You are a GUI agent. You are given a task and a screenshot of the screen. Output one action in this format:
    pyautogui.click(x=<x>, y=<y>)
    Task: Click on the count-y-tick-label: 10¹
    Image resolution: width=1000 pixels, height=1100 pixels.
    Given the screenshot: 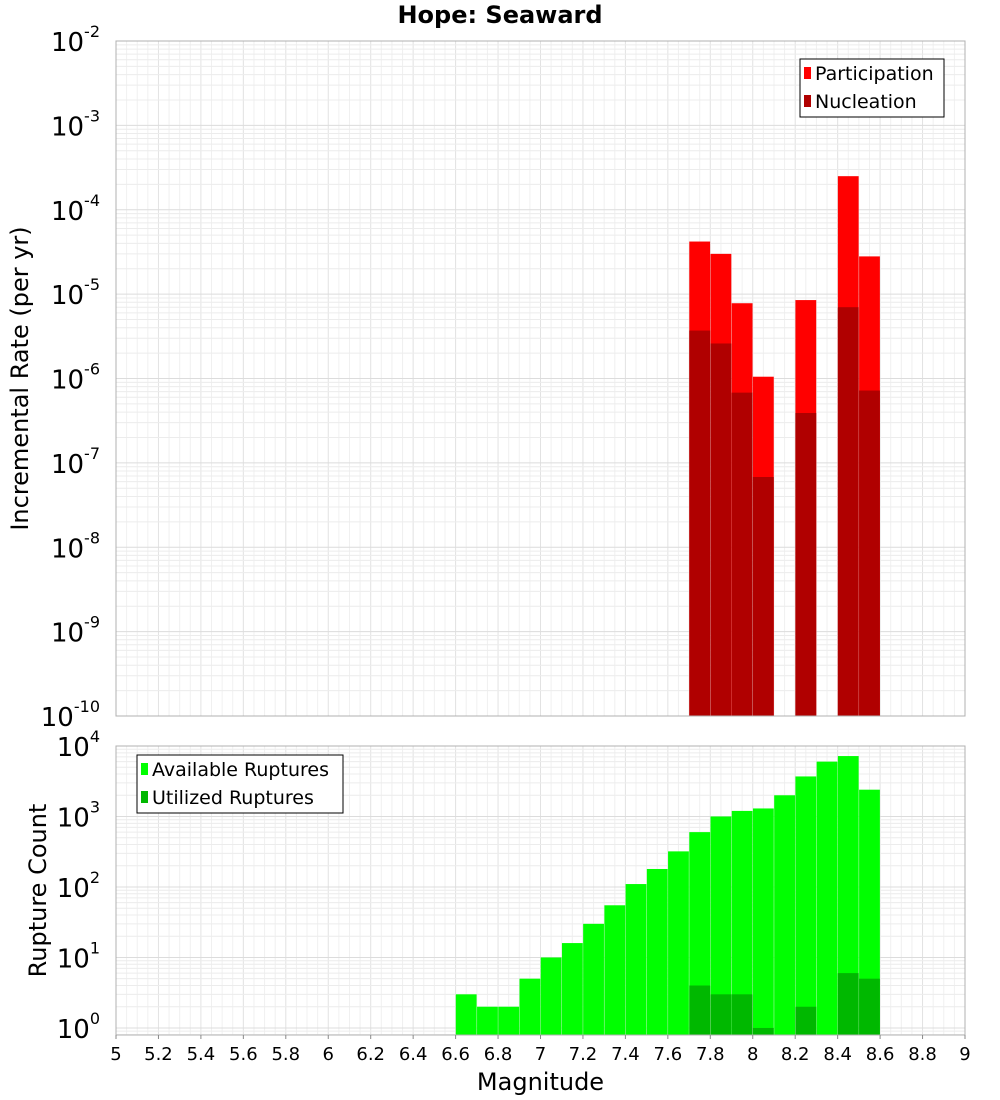 What is the action you would take?
    pyautogui.click(x=78, y=956)
    